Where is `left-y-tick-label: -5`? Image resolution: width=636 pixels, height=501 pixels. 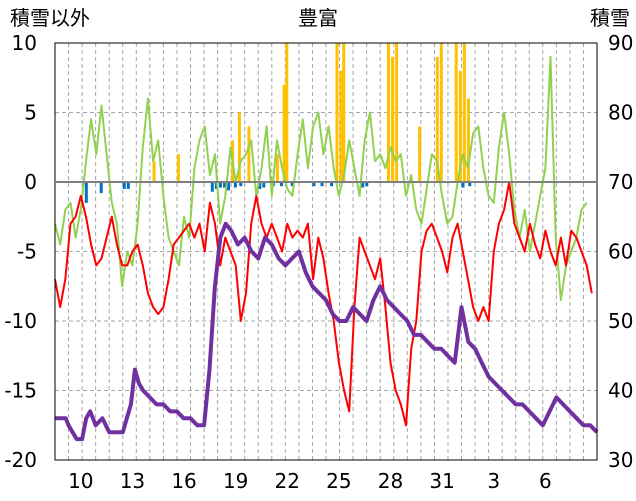
left-y-tick-label: -5 is located at coordinates (27, 252).